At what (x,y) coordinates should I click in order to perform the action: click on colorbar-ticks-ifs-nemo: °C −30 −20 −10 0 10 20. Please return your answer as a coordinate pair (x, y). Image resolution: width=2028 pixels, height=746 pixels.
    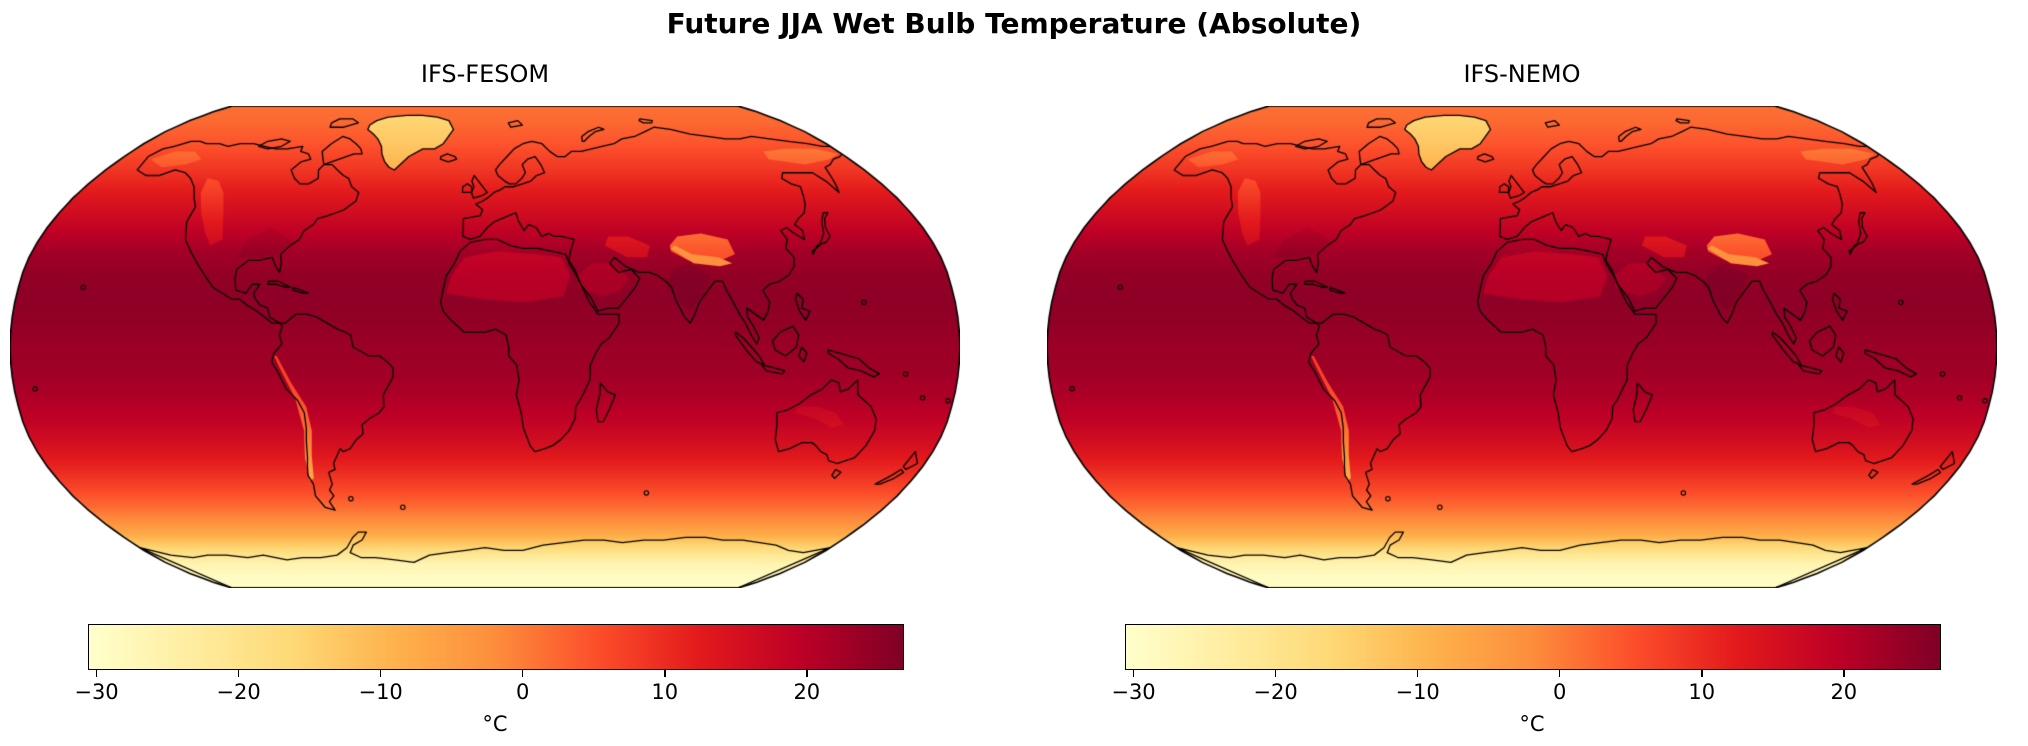
    Looking at the image, I should click on (1525, 680).